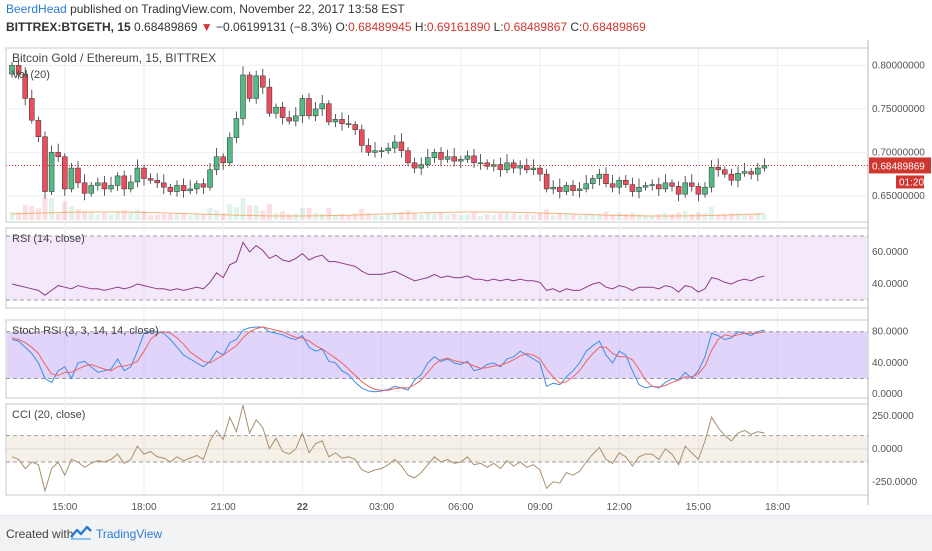 The width and height of the screenshot is (932, 551). What do you see at coordinates (539, 507) in the screenshot?
I see `time-tick-label-6: 09:00` at bounding box center [539, 507].